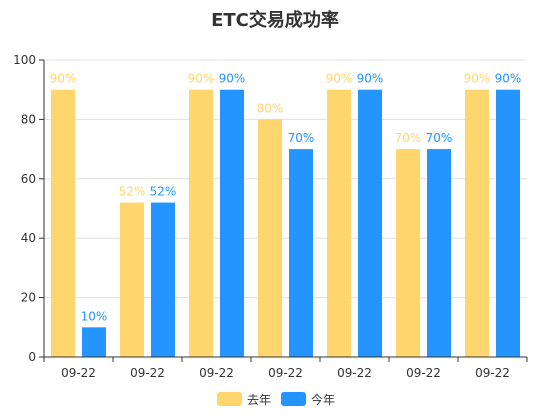 The image size is (550, 420). What do you see at coordinates (28, 208) in the screenshot?
I see `y-axis-ticks: 0 20 40 60 80 100` at bounding box center [28, 208].